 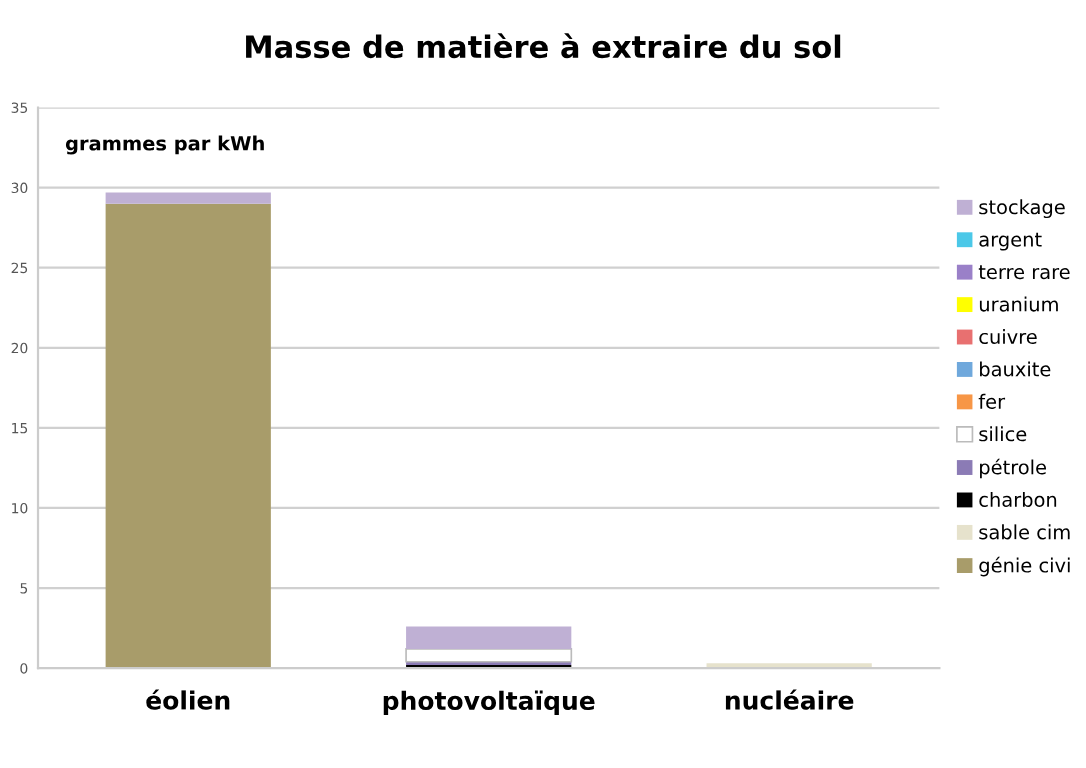 I want to click on legend-label: charbon, so click(x=1018, y=499).